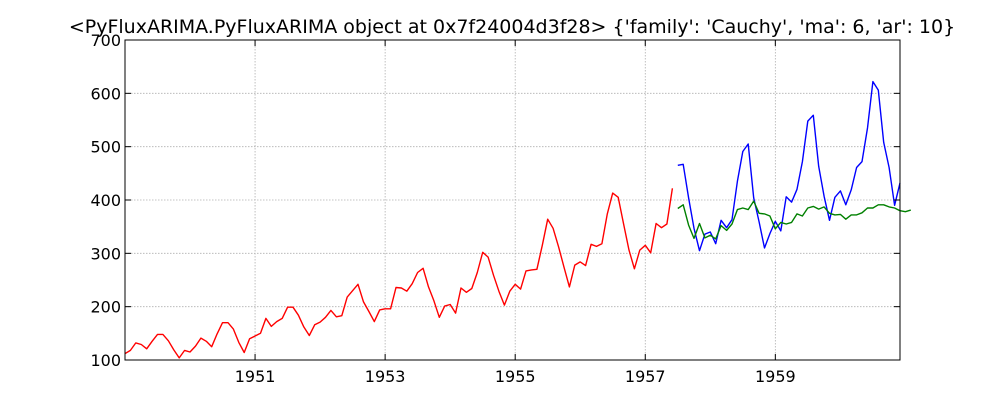 This screenshot has width=1000, height=400. I want to click on x-tick-label: 1953, so click(385, 376).